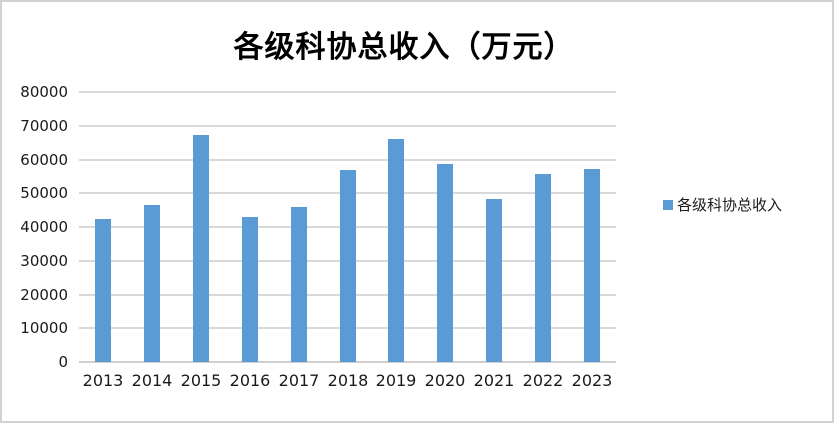 Image resolution: width=834 pixels, height=423 pixels. What do you see at coordinates (396, 380) in the screenshot?
I see `x-tick-label-2019: 2019` at bounding box center [396, 380].